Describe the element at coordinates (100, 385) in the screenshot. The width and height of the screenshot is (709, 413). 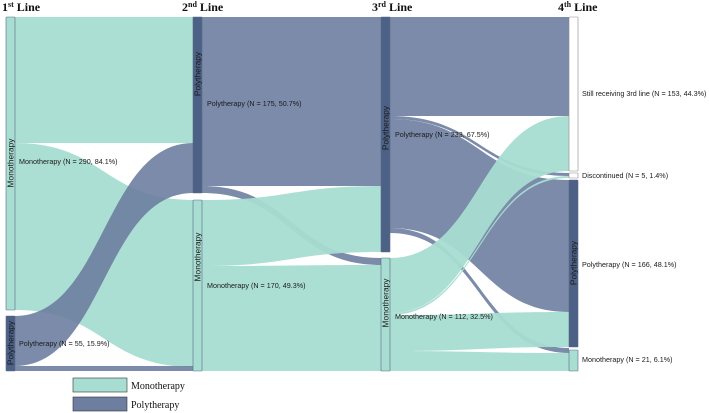
I see `legend-swatch-monotherapy` at that location.